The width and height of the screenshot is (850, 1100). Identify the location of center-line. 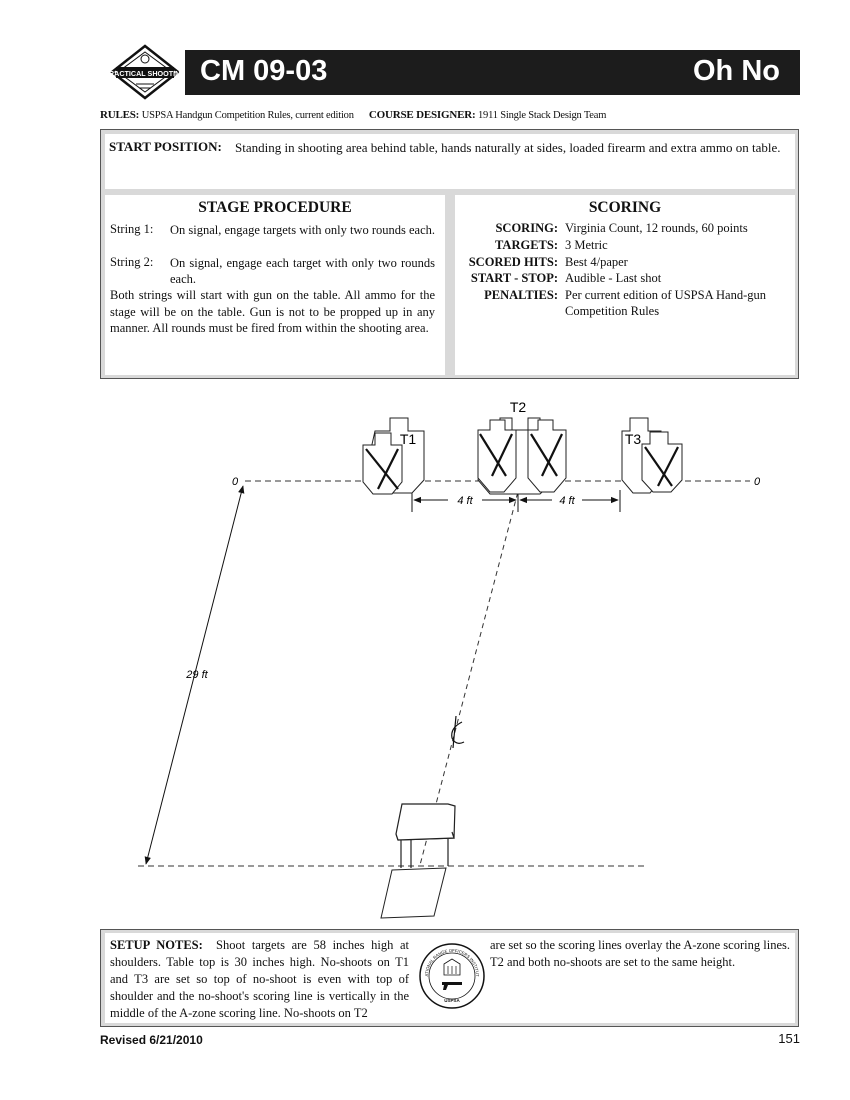
(470, 674).